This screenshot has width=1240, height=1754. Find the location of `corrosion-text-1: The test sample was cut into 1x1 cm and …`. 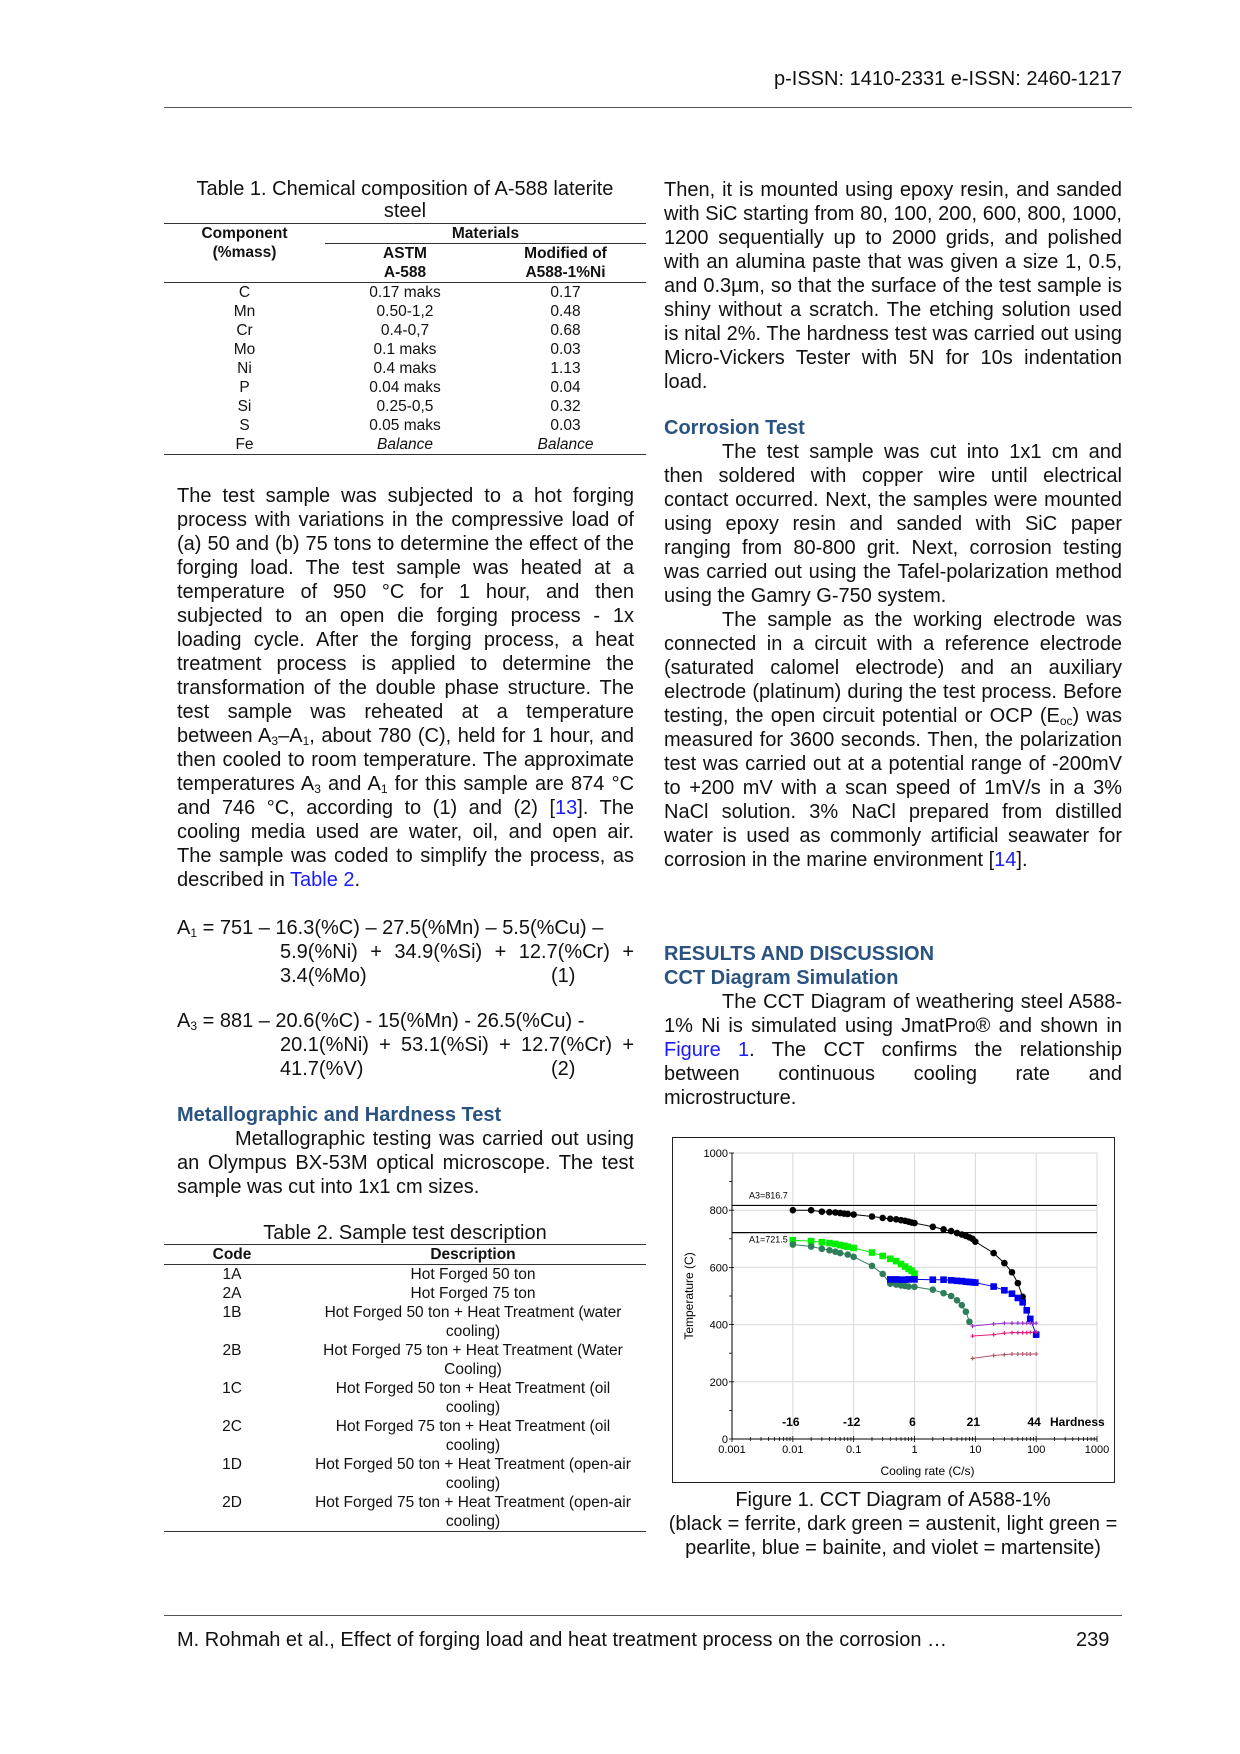

corrosion-text-1: The test sample was cut into 1x1 cm and … is located at coordinates (893, 524).